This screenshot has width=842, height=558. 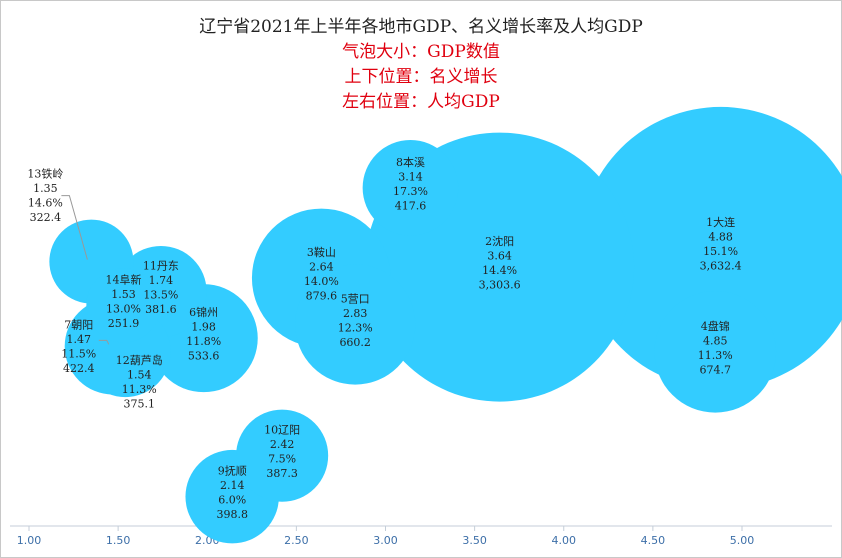 I want to click on x-tick-label: 2.50, so click(x=296, y=540).